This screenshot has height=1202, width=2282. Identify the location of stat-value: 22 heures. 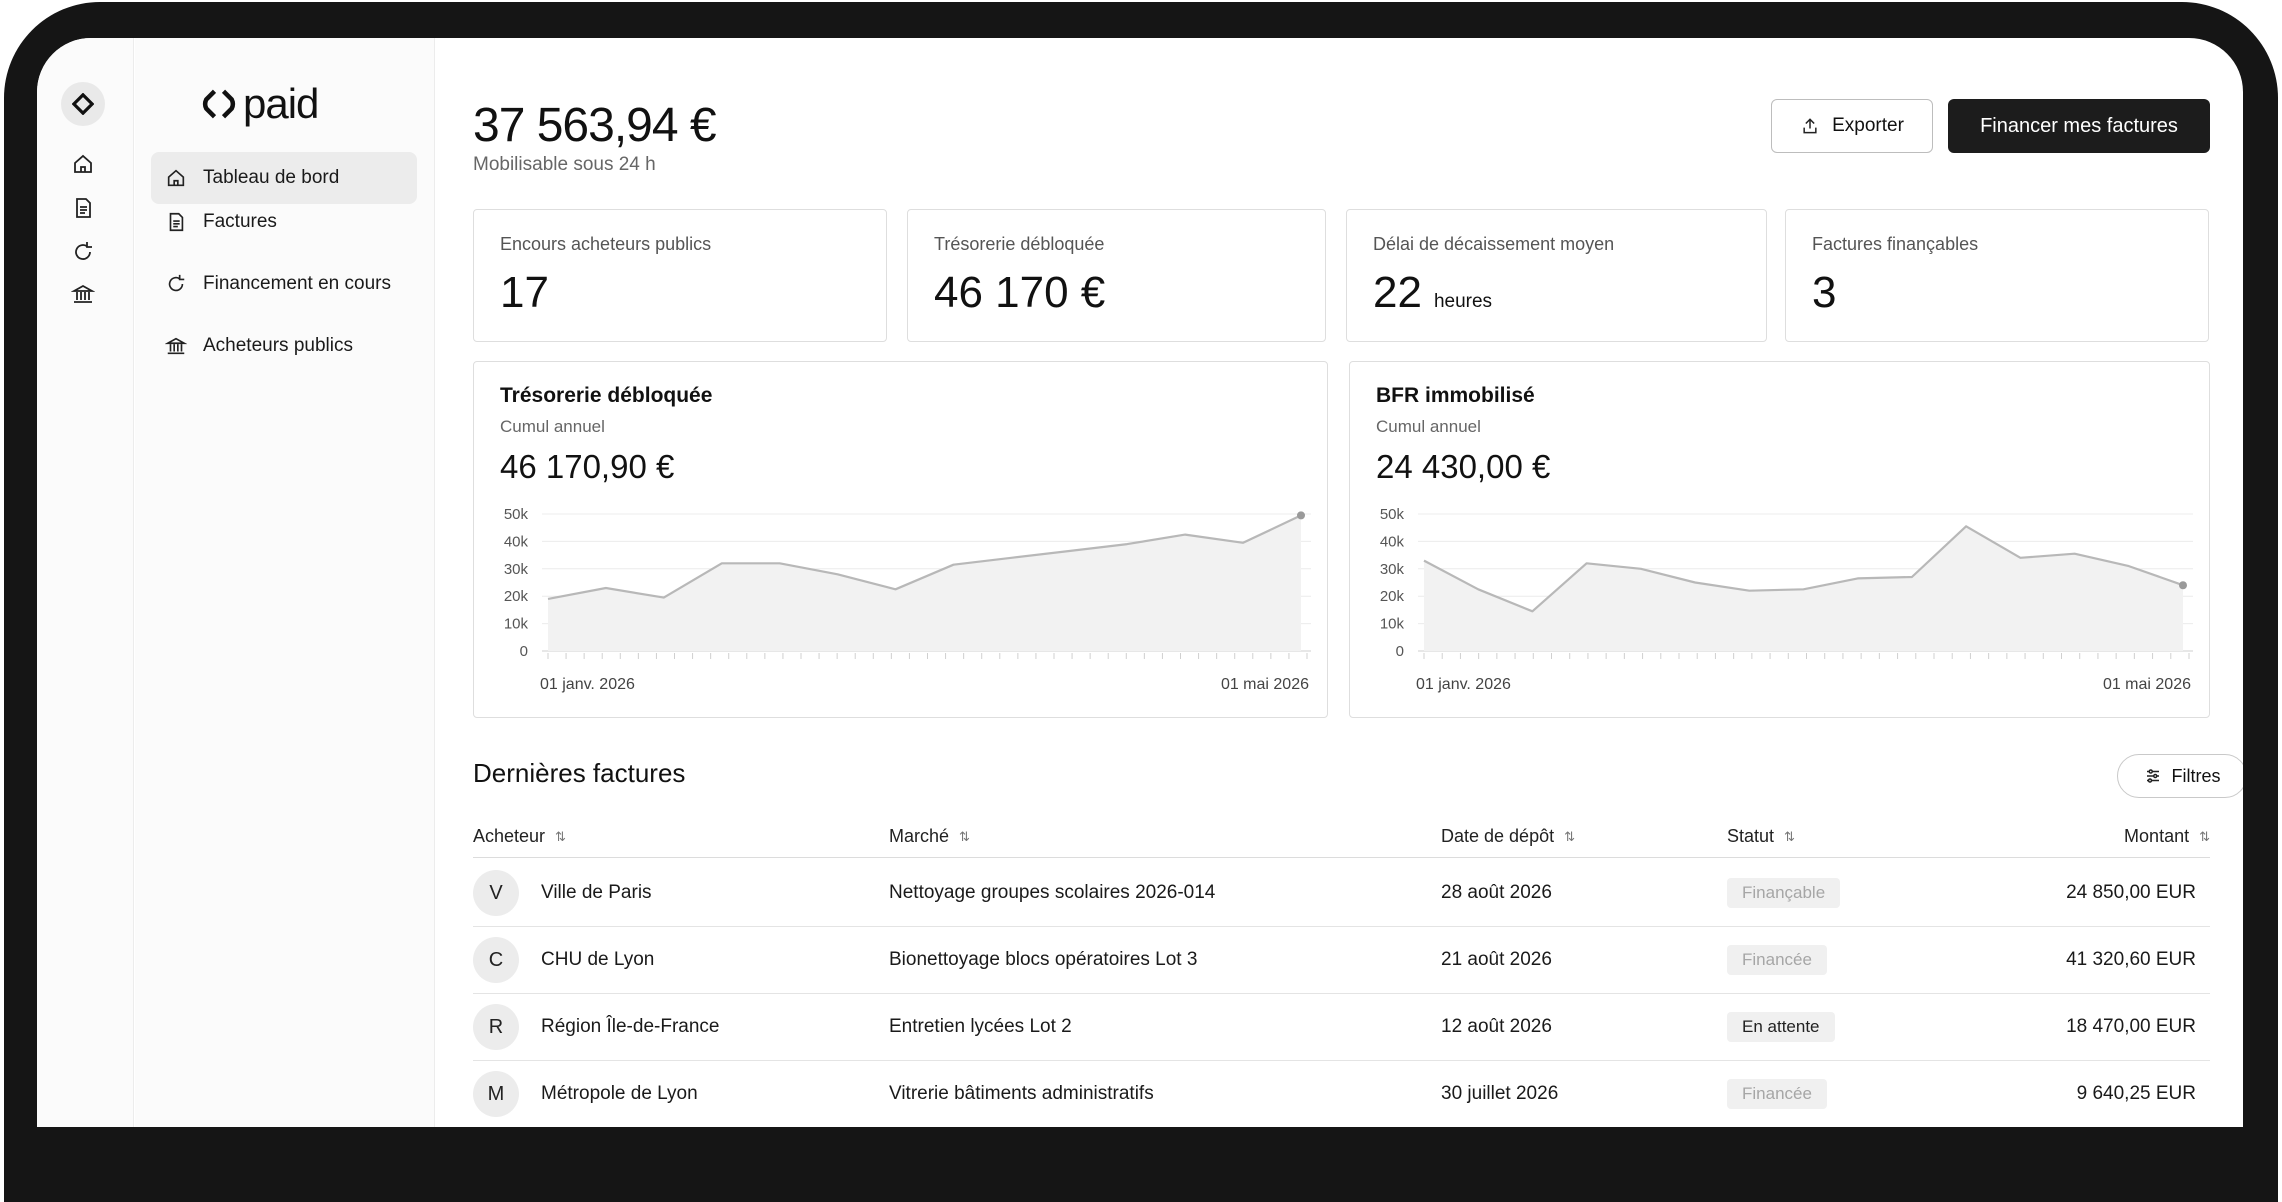
(1432, 293).